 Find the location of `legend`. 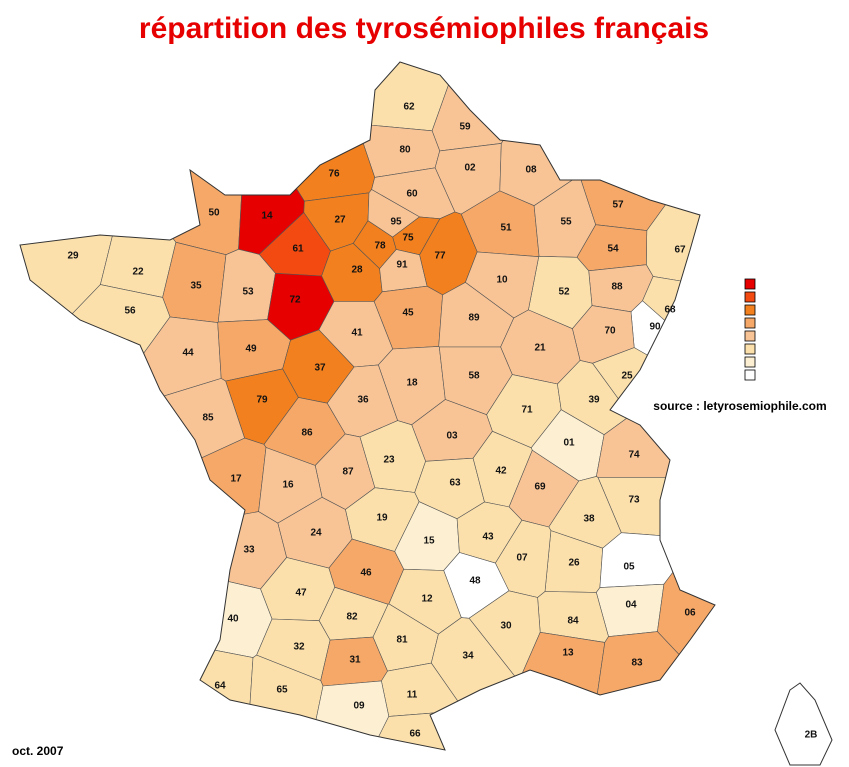

legend is located at coordinates (750, 329).